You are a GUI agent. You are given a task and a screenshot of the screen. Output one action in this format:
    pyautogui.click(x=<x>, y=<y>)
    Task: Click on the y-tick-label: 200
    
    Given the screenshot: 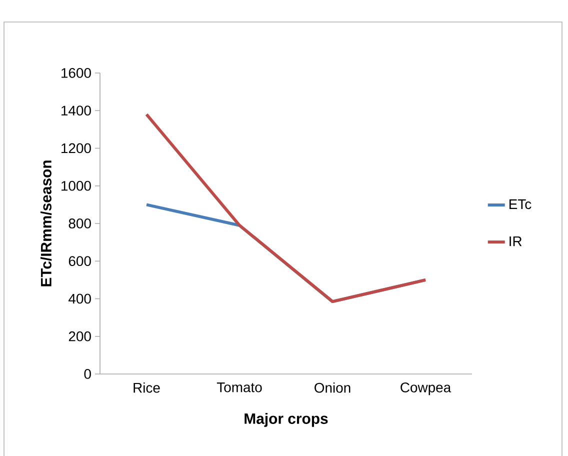 What is the action you would take?
    pyautogui.click(x=79, y=336)
    